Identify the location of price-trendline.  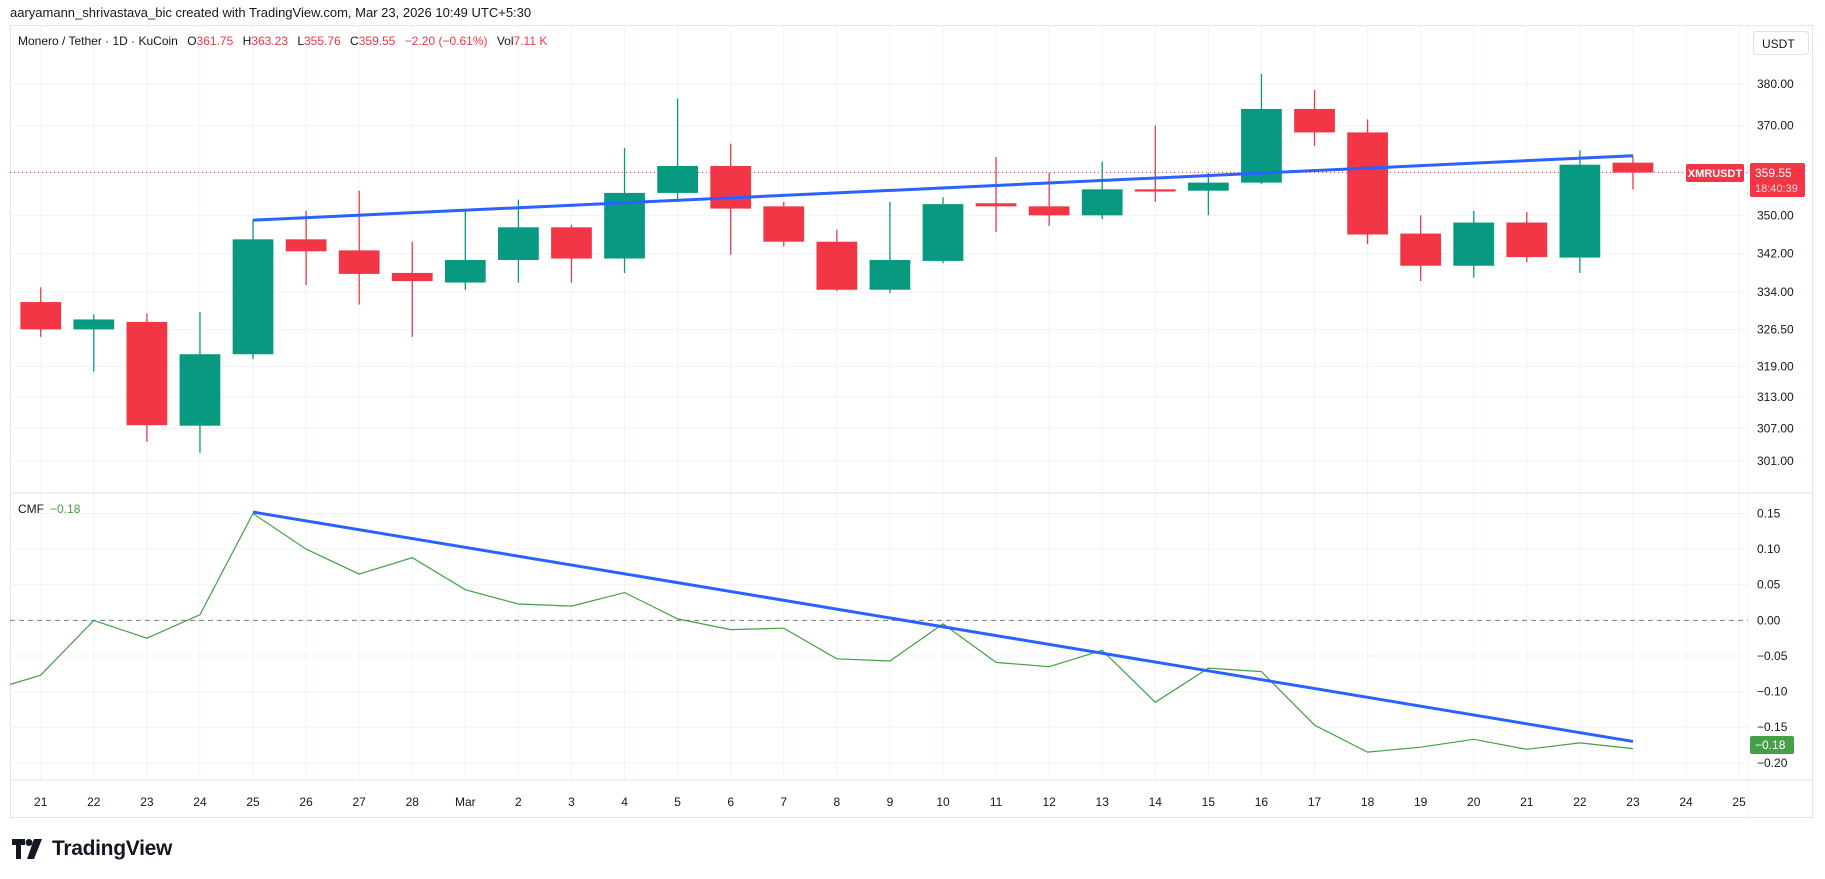
(943, 188).